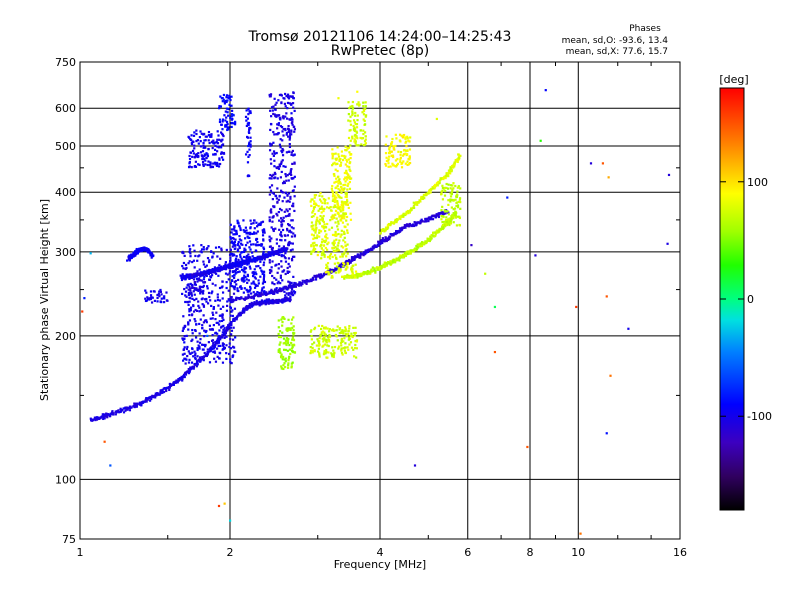  What do you see at coordinates (65, 479) in the screenshot?
I see `y-tick-label: 100` at bounding box center [65, 479].